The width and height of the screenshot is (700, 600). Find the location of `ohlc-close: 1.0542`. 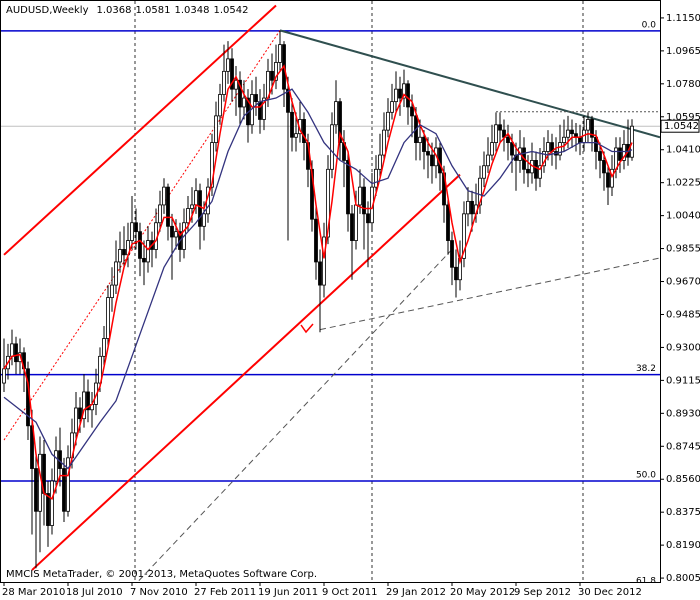

ohlc-close: 1.0542 is located at coordinates (231, 10).